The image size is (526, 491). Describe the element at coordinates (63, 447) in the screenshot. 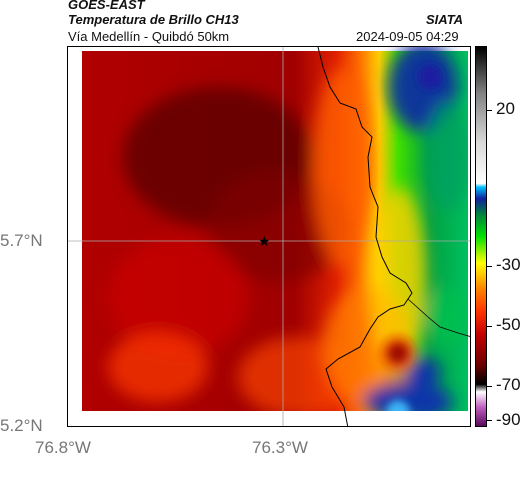

I see `lon-label: 76.8°W` at that location.